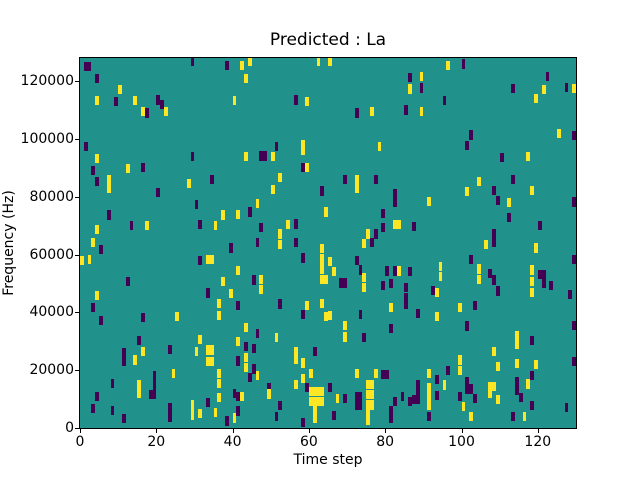 Image resolution: width=640 pixels, height=480 pixels. I want to click on y-axis-label: Frequency (Hz), so click(9, 243).